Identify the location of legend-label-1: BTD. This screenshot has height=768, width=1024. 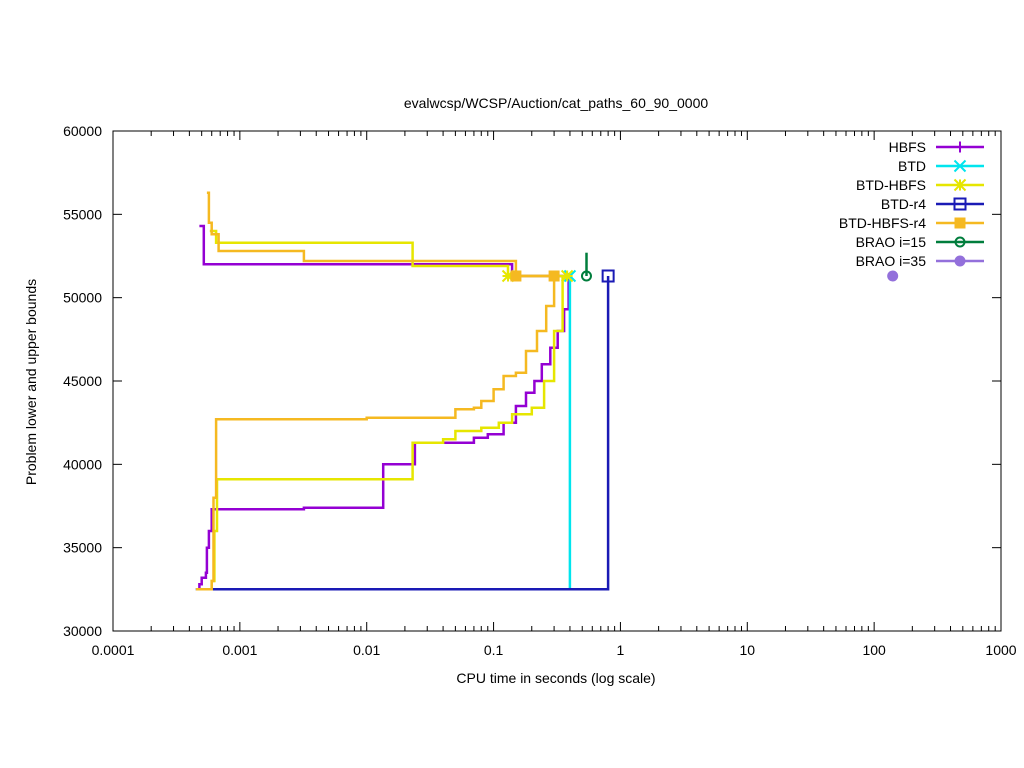
(912, 166).